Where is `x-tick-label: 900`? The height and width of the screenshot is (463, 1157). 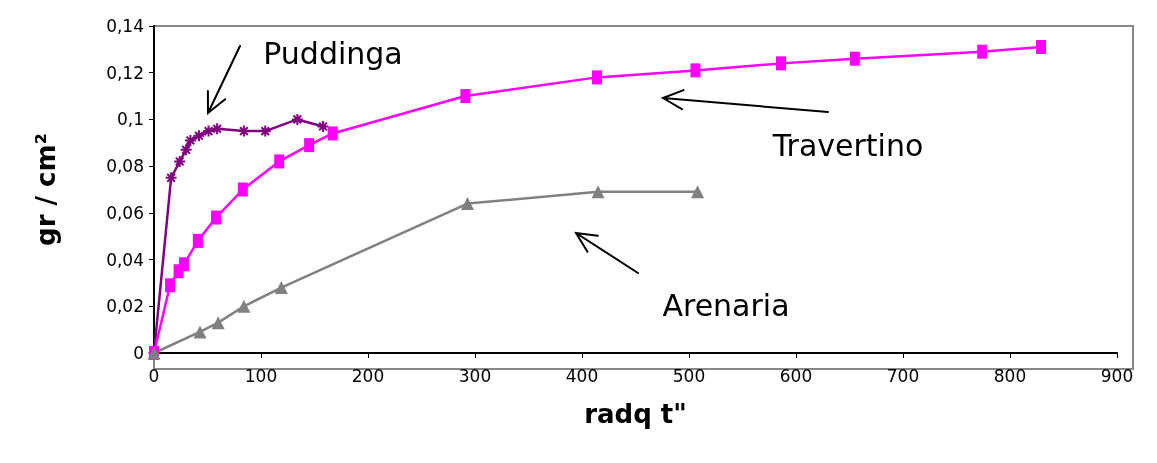
x-tick-label: 900 is located at coordinates (1117, 375).